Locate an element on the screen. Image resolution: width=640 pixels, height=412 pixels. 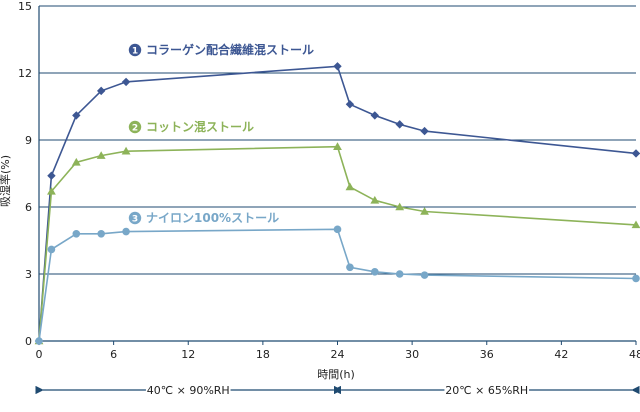
y-tick-label-9: 9 is located at coordinates (28, 140).